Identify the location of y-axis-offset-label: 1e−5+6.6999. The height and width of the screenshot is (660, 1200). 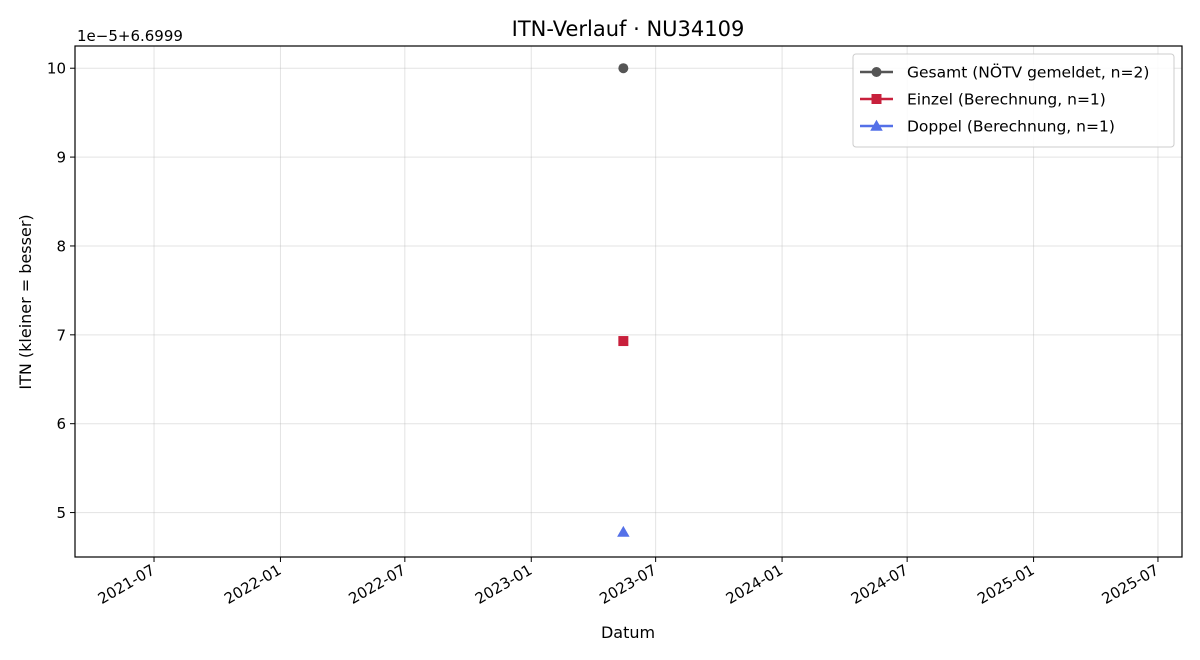
(130, 36).